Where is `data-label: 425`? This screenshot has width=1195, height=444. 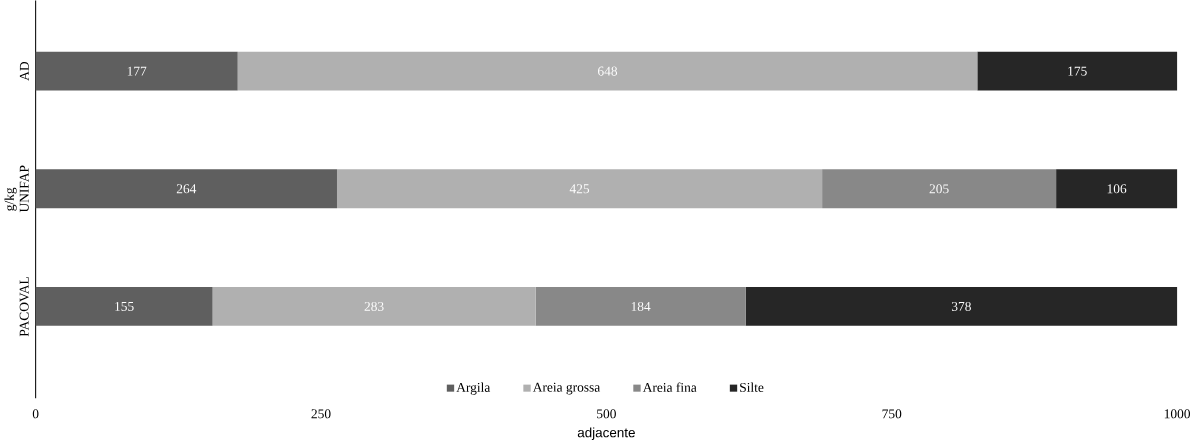 data-label: 425 is located at coordinates (579, 189).